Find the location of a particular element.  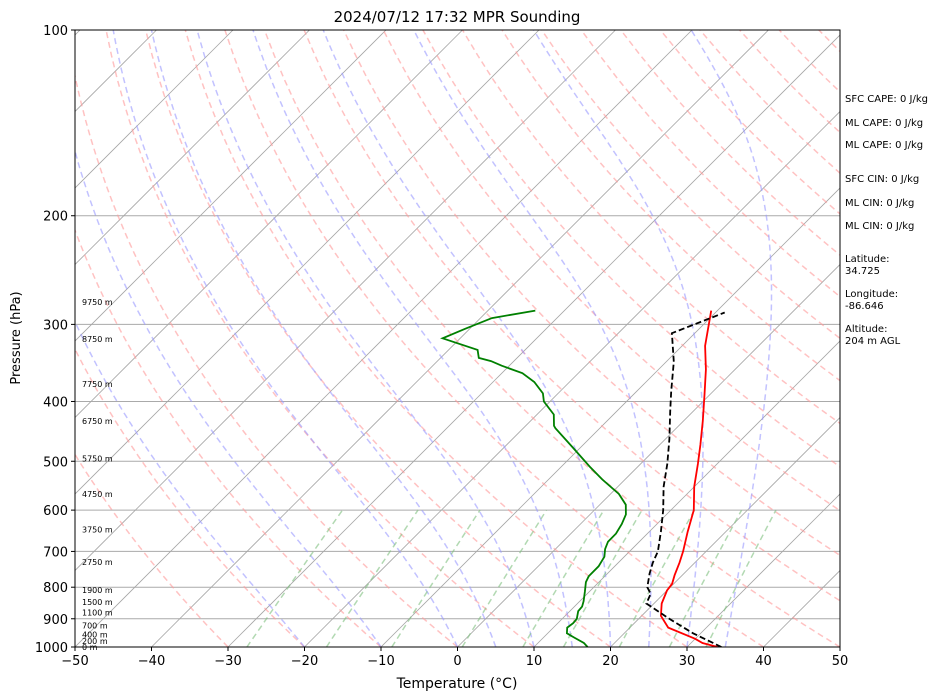

x-tick-label: −40 is located at coordinates (151, 661).